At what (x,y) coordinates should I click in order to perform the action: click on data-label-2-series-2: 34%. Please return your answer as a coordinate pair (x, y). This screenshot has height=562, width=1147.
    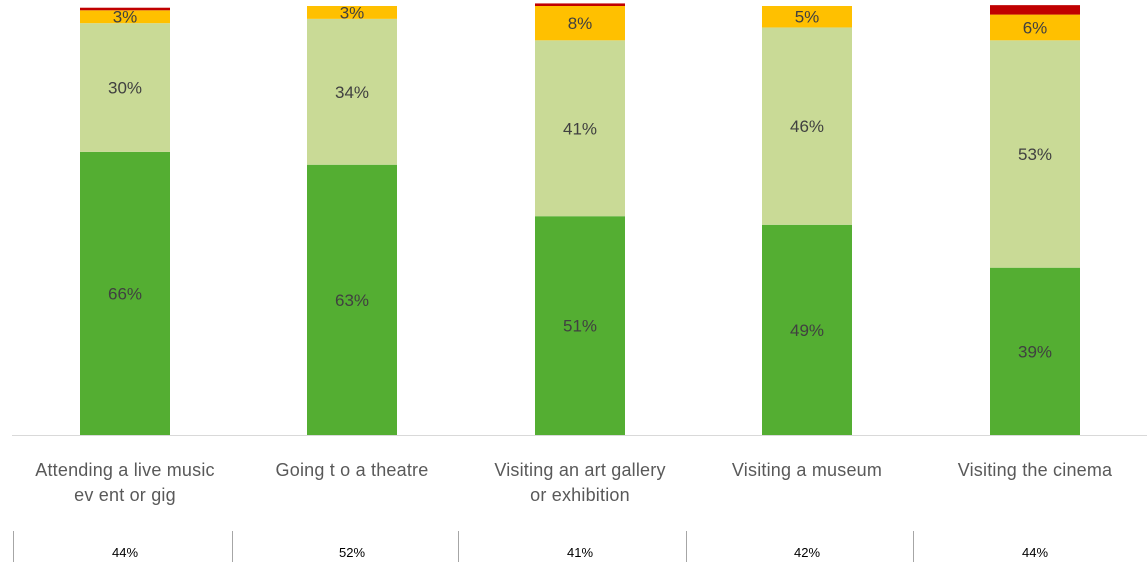
    Looking at the image, I should click on (352, 92).